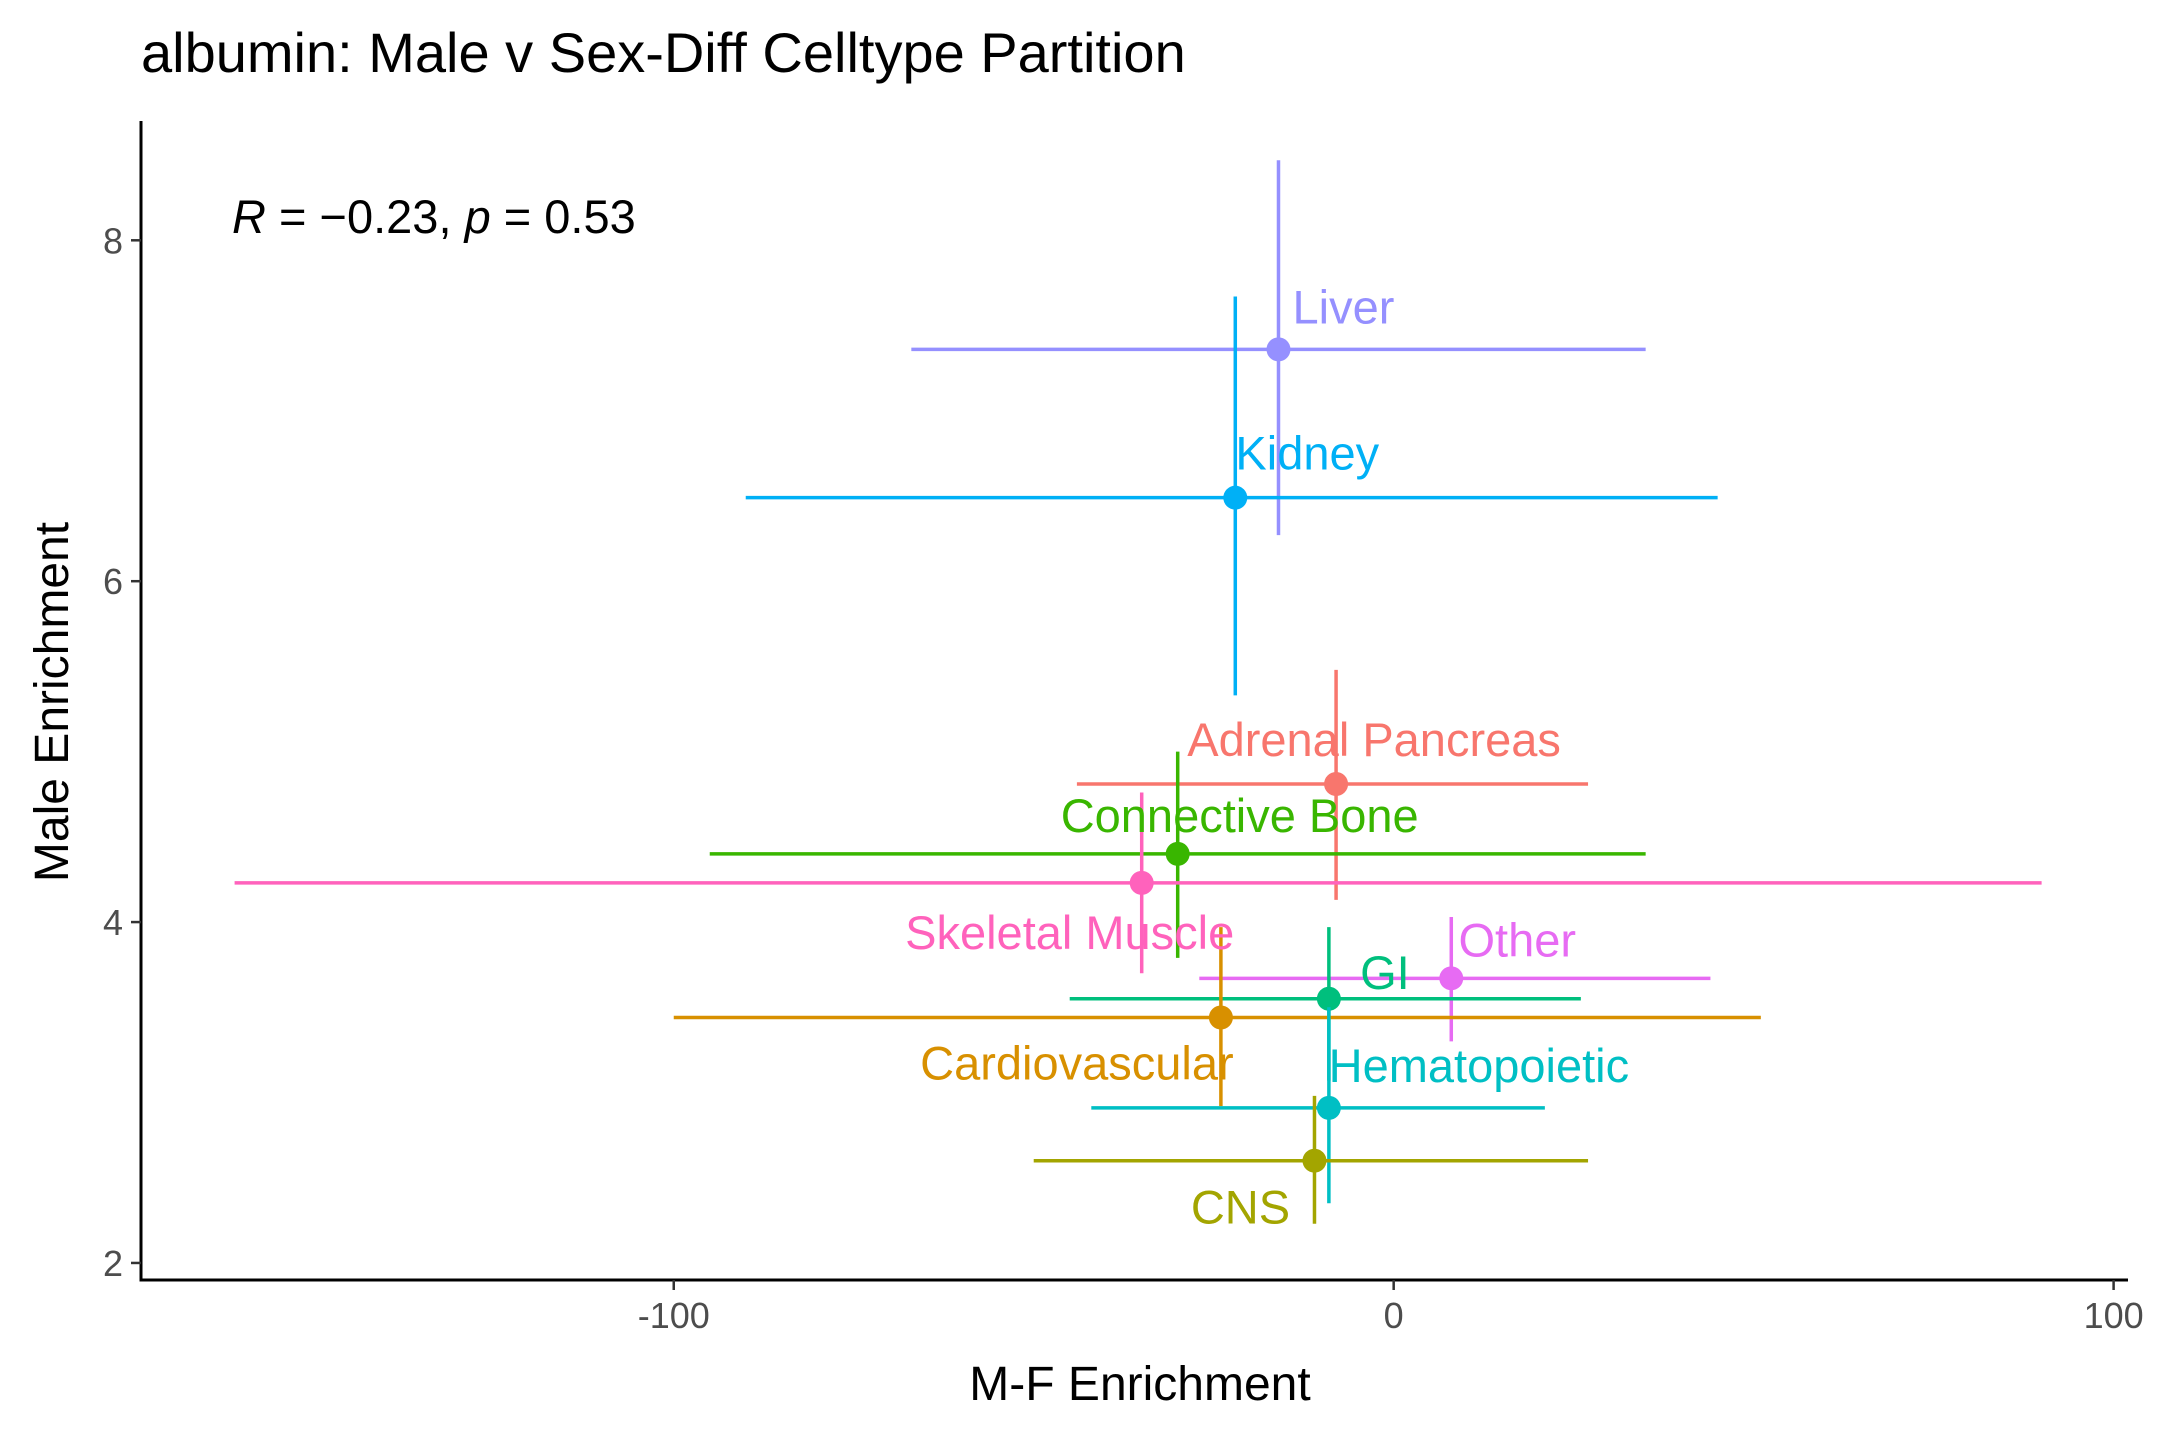 The width and height of the screenshot is (2160, 1440). Describe the element at coordinates (2114, 1315) in the screenshot. I see `x-tick-label: 100` at that location.